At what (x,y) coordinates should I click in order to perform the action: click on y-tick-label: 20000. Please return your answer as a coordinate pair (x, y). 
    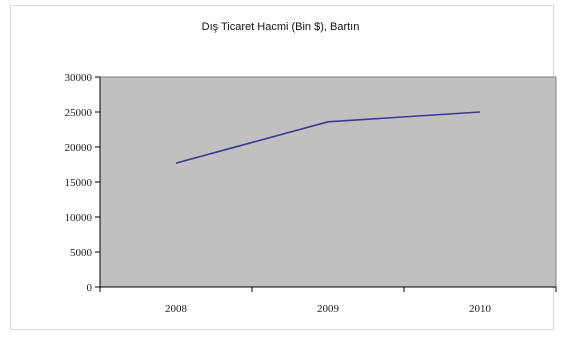
    Looking at the image, I should click on (79, 148).